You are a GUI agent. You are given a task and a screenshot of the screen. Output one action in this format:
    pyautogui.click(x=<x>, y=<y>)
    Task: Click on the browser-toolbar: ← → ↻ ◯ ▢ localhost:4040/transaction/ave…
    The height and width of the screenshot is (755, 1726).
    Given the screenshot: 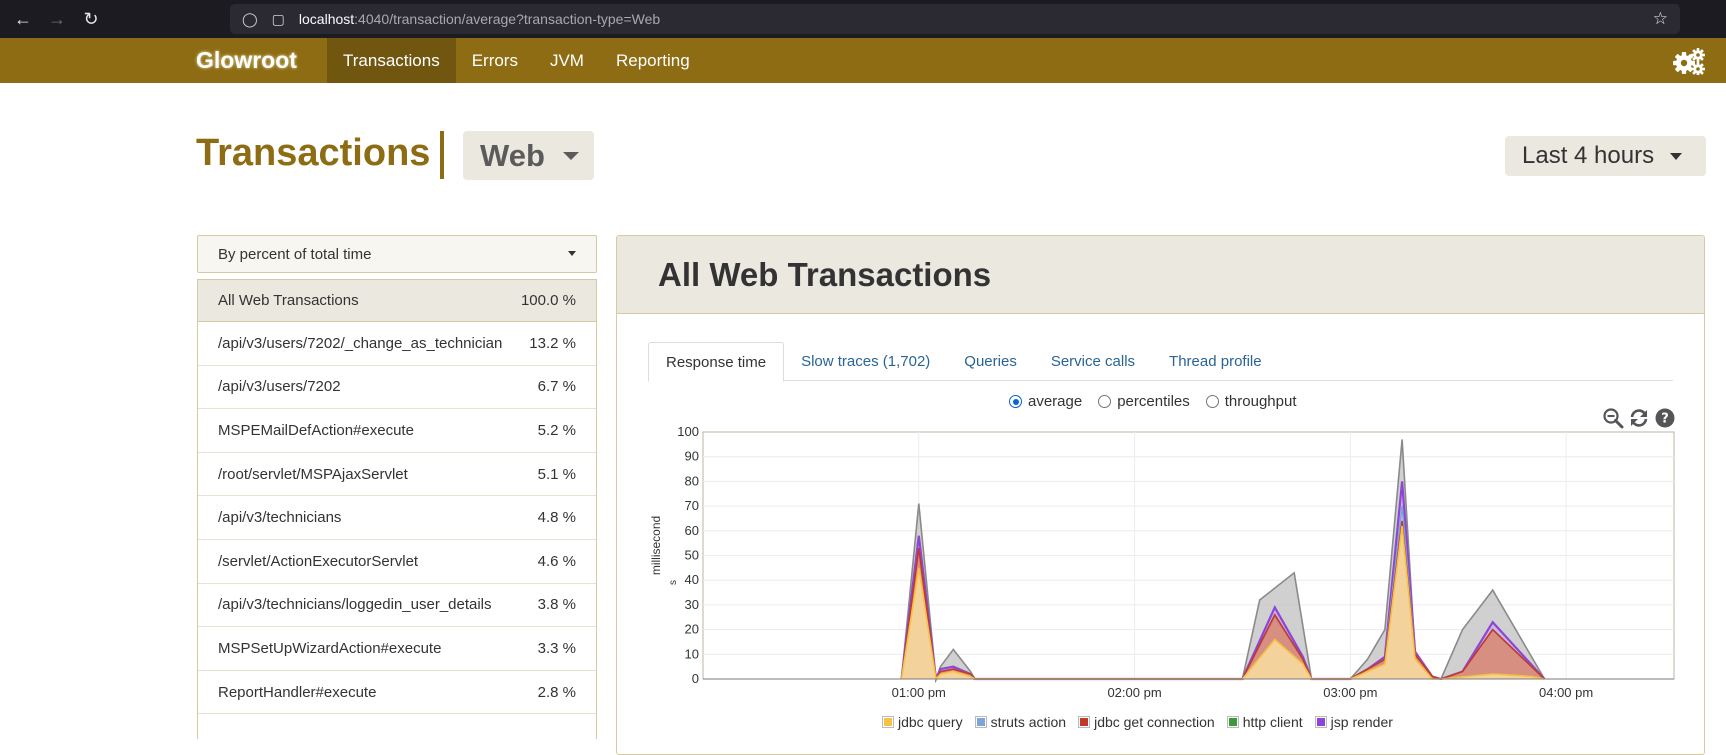 What is the action you would take?
    pyautogui.click(x=863, y=19)
    